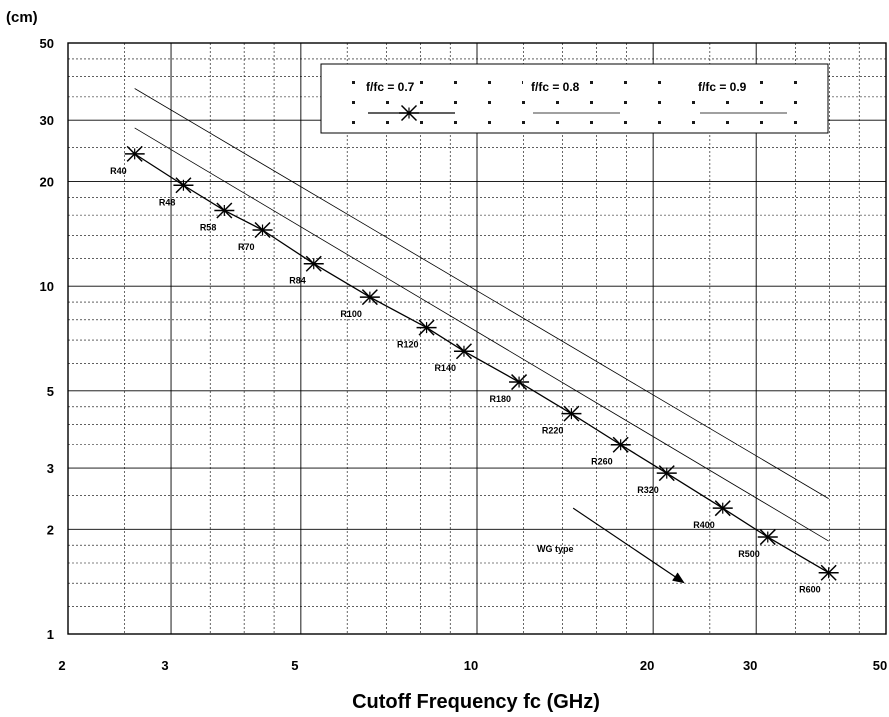  What do you see at coordinates (722, 508) in the screenshot?
I see `data-point-R400` at bounding box center [722, 508].